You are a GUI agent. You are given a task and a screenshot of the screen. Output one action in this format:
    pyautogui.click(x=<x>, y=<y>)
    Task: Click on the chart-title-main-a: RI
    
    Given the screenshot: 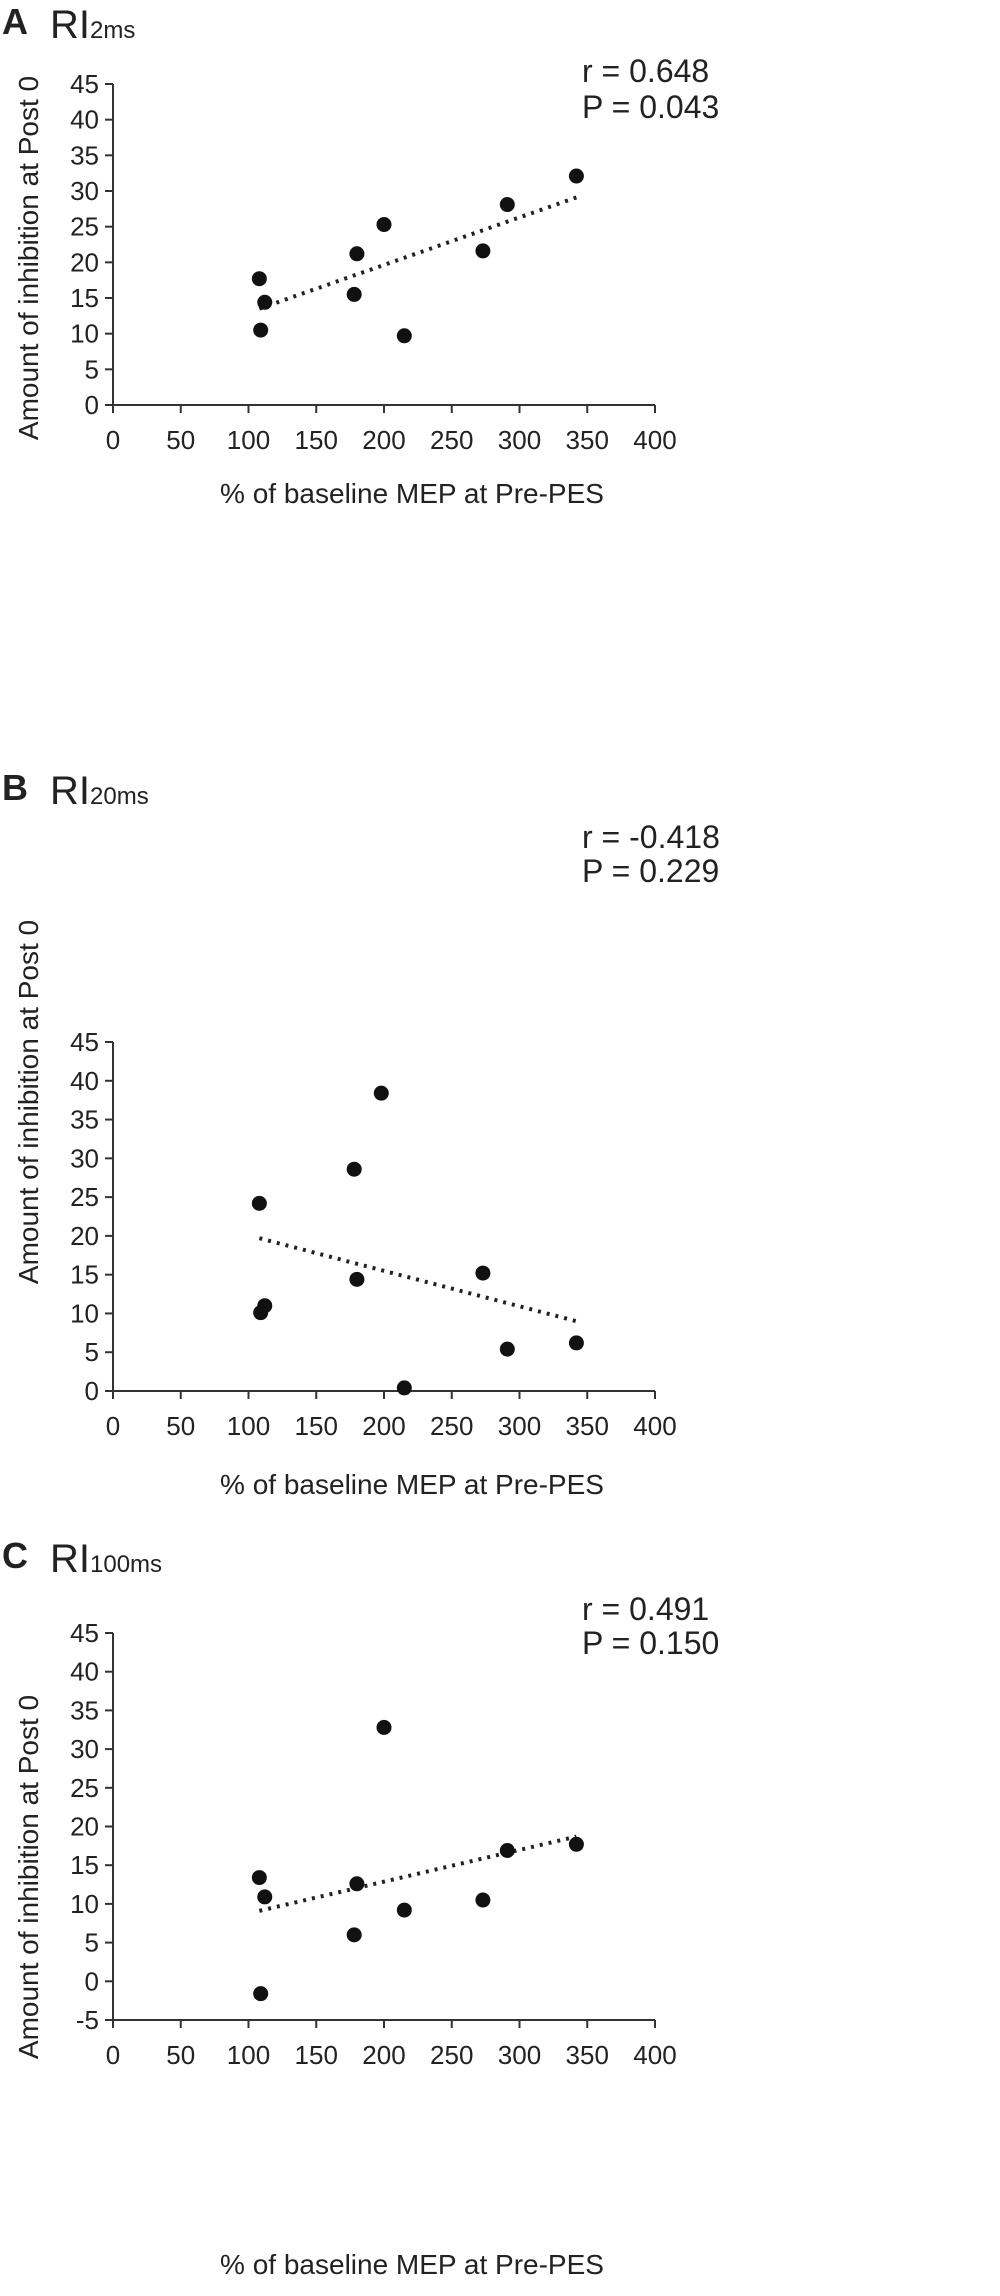 What is the action you would take?
    pyautogui.click(x=70, y=25)
    